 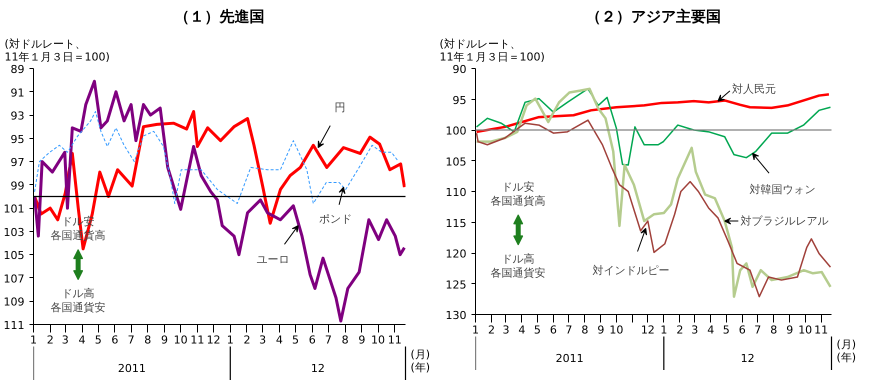 What do you see at coordinates (518, 187) in the screenshot?
I see `annotation: ドル安` at bounding box center [518, 187].